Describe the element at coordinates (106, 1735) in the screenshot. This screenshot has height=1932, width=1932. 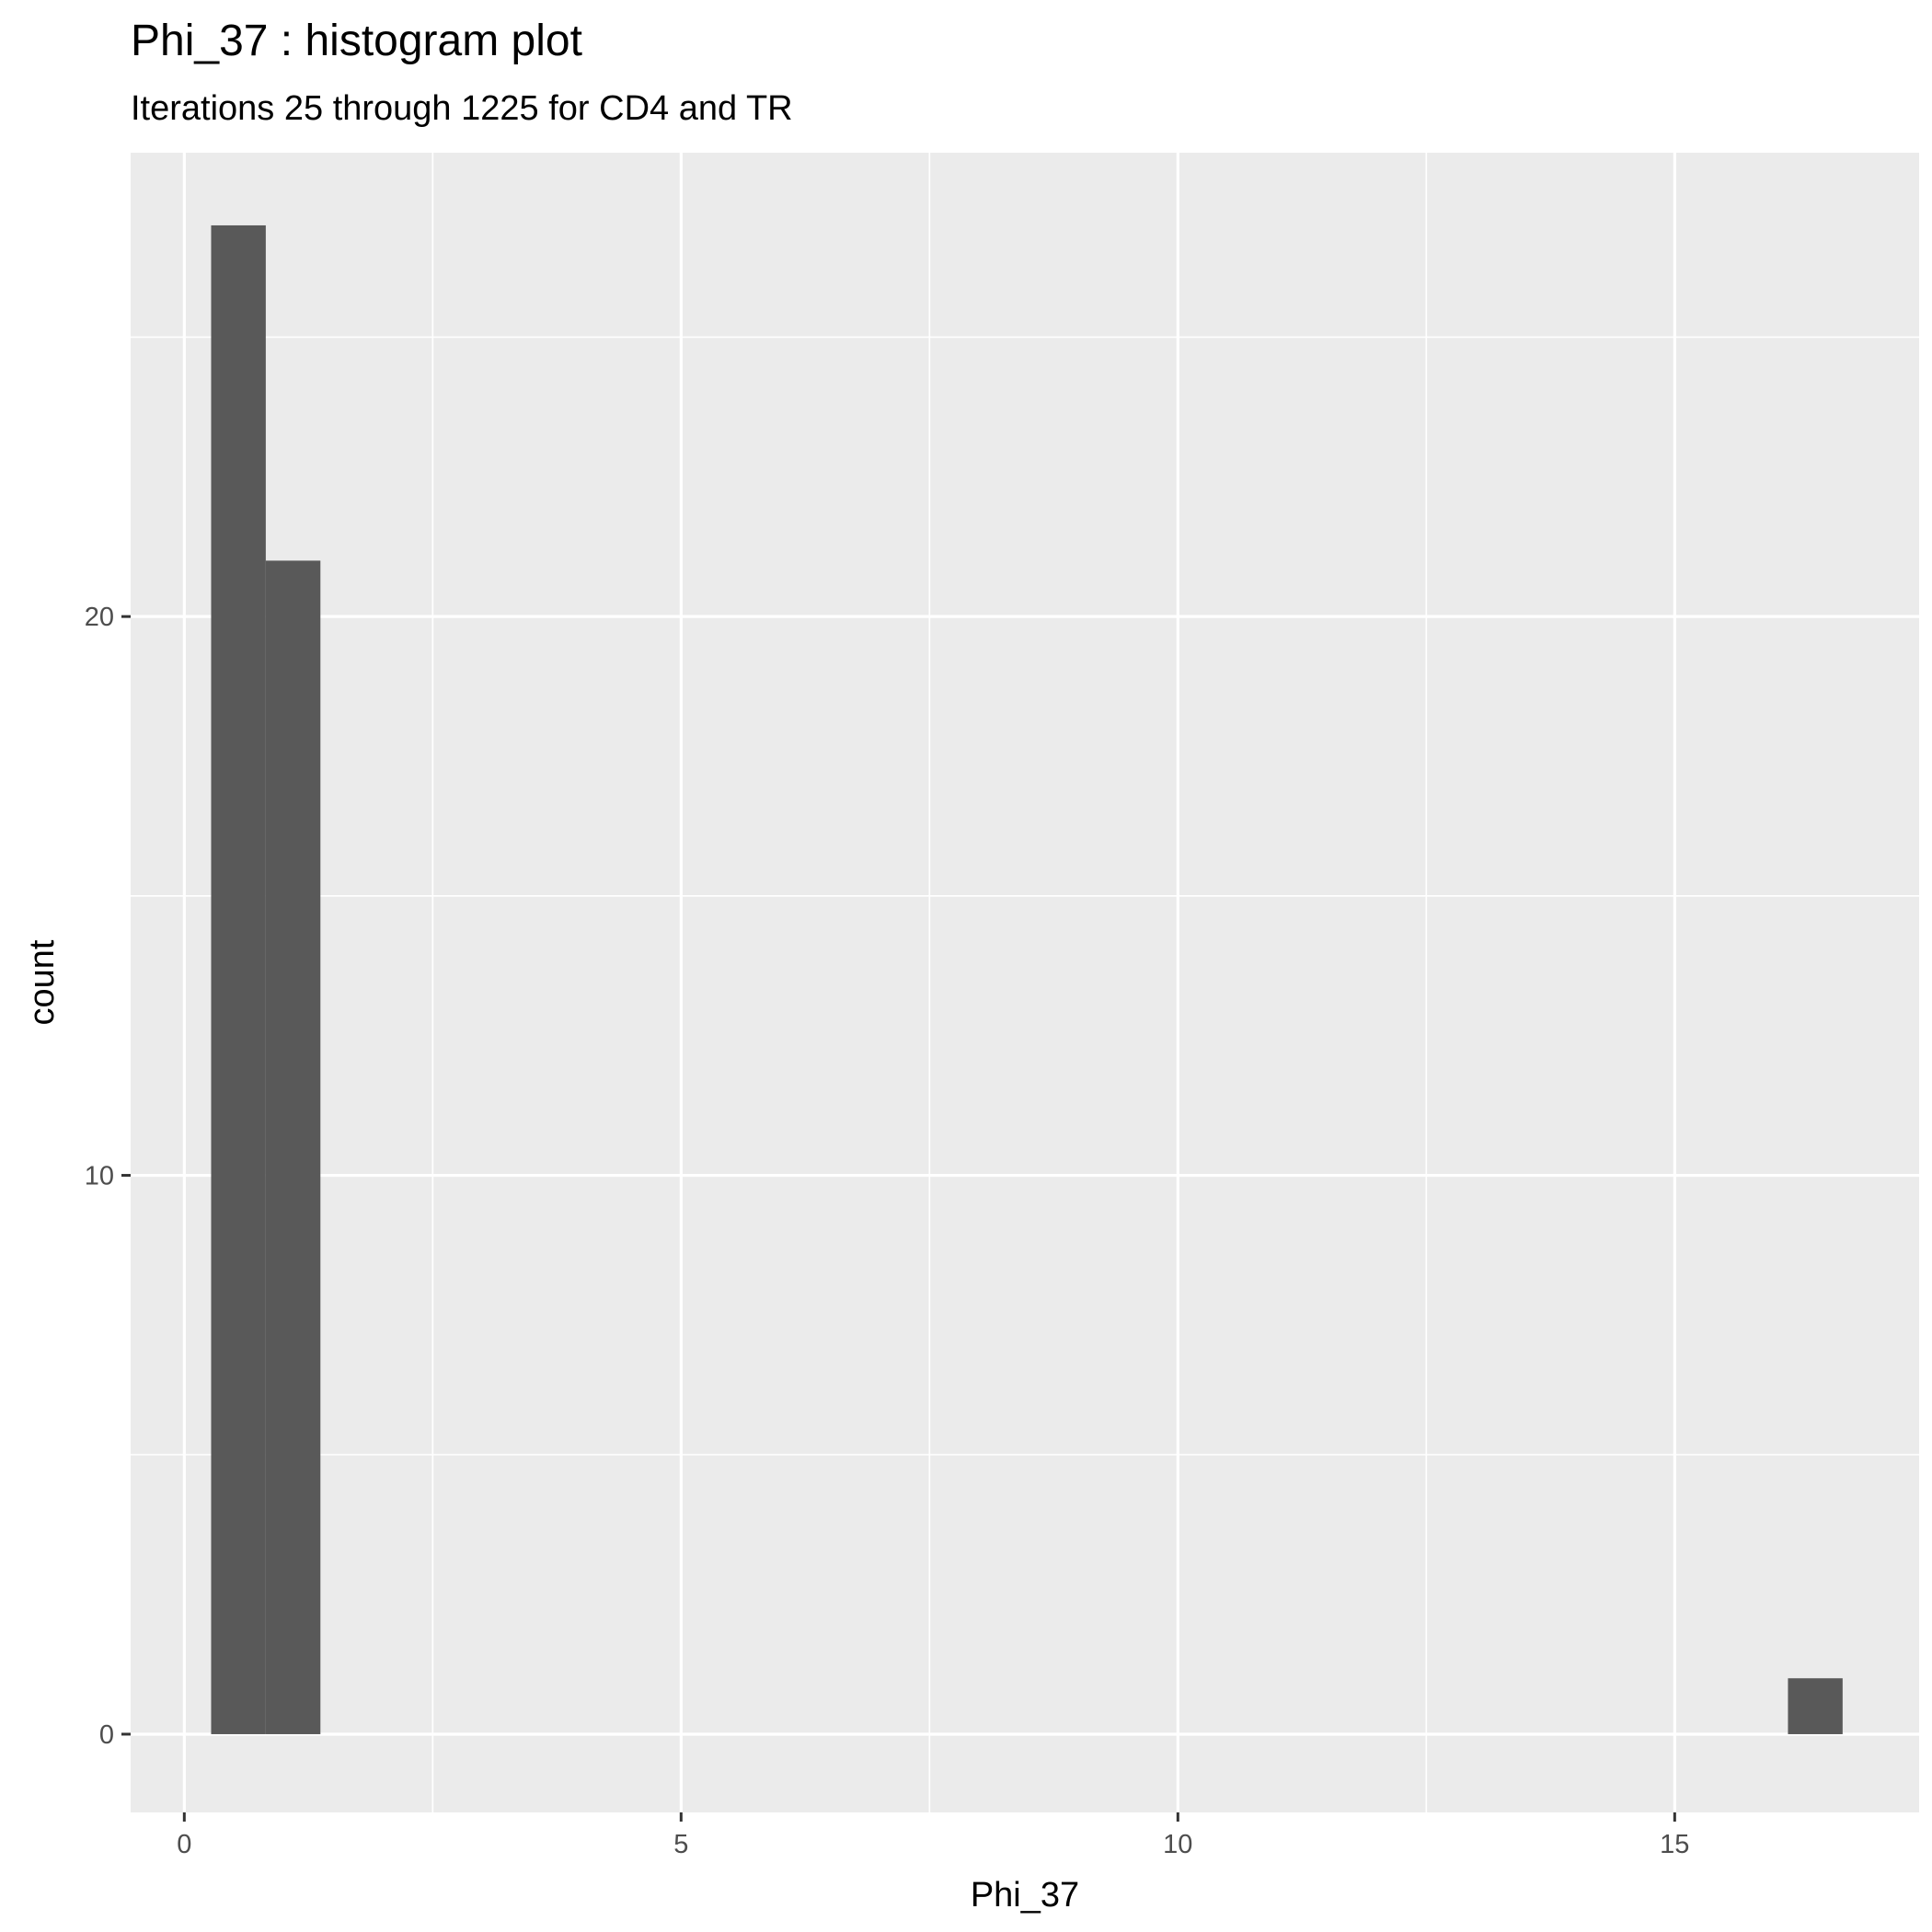
I see `y-tick-label: 0` at that location.